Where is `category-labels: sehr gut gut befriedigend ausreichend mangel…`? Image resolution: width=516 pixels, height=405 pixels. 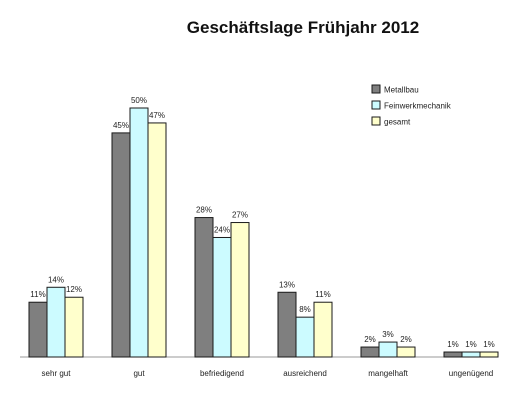 category-labels: sehr gut gut befriedigend ausreichend mangel… is located at coordinates (268, 373).